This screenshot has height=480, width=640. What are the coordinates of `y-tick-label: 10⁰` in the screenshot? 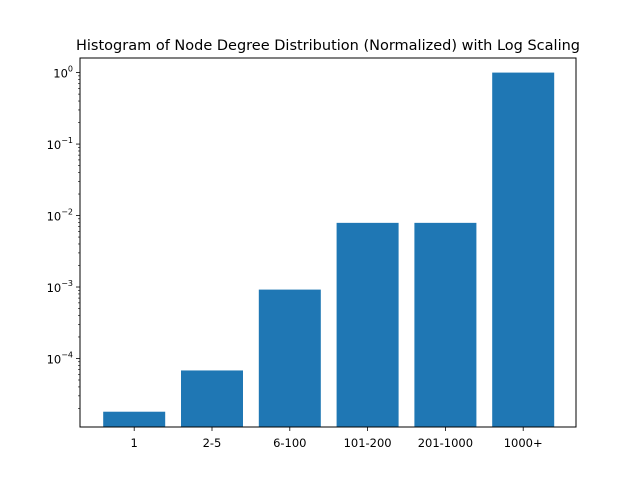 It's located at (63, 73).